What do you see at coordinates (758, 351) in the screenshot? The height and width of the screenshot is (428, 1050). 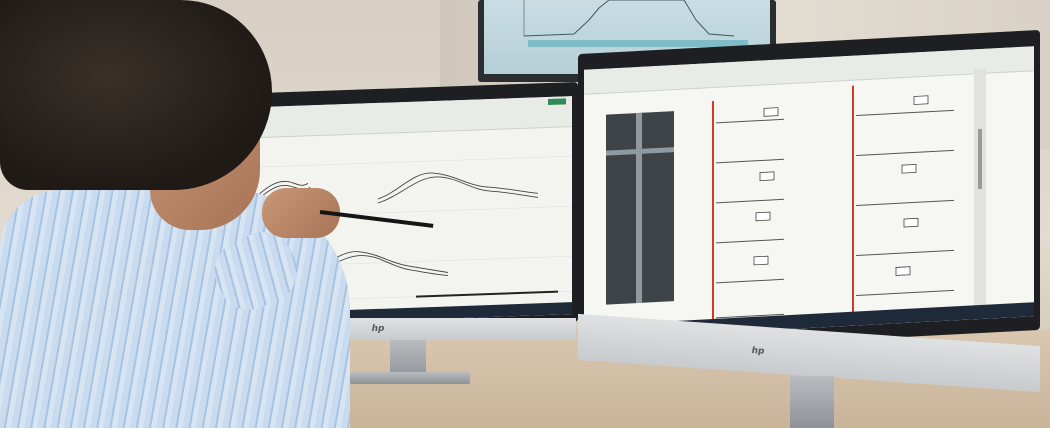 I see `right-hp-logo: hp` at bounding box center [758, 351].